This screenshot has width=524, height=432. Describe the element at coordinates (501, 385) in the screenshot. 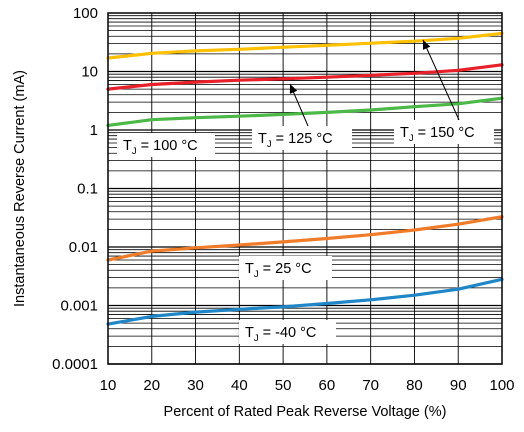

I see `x-tick-label: 100` at that location.